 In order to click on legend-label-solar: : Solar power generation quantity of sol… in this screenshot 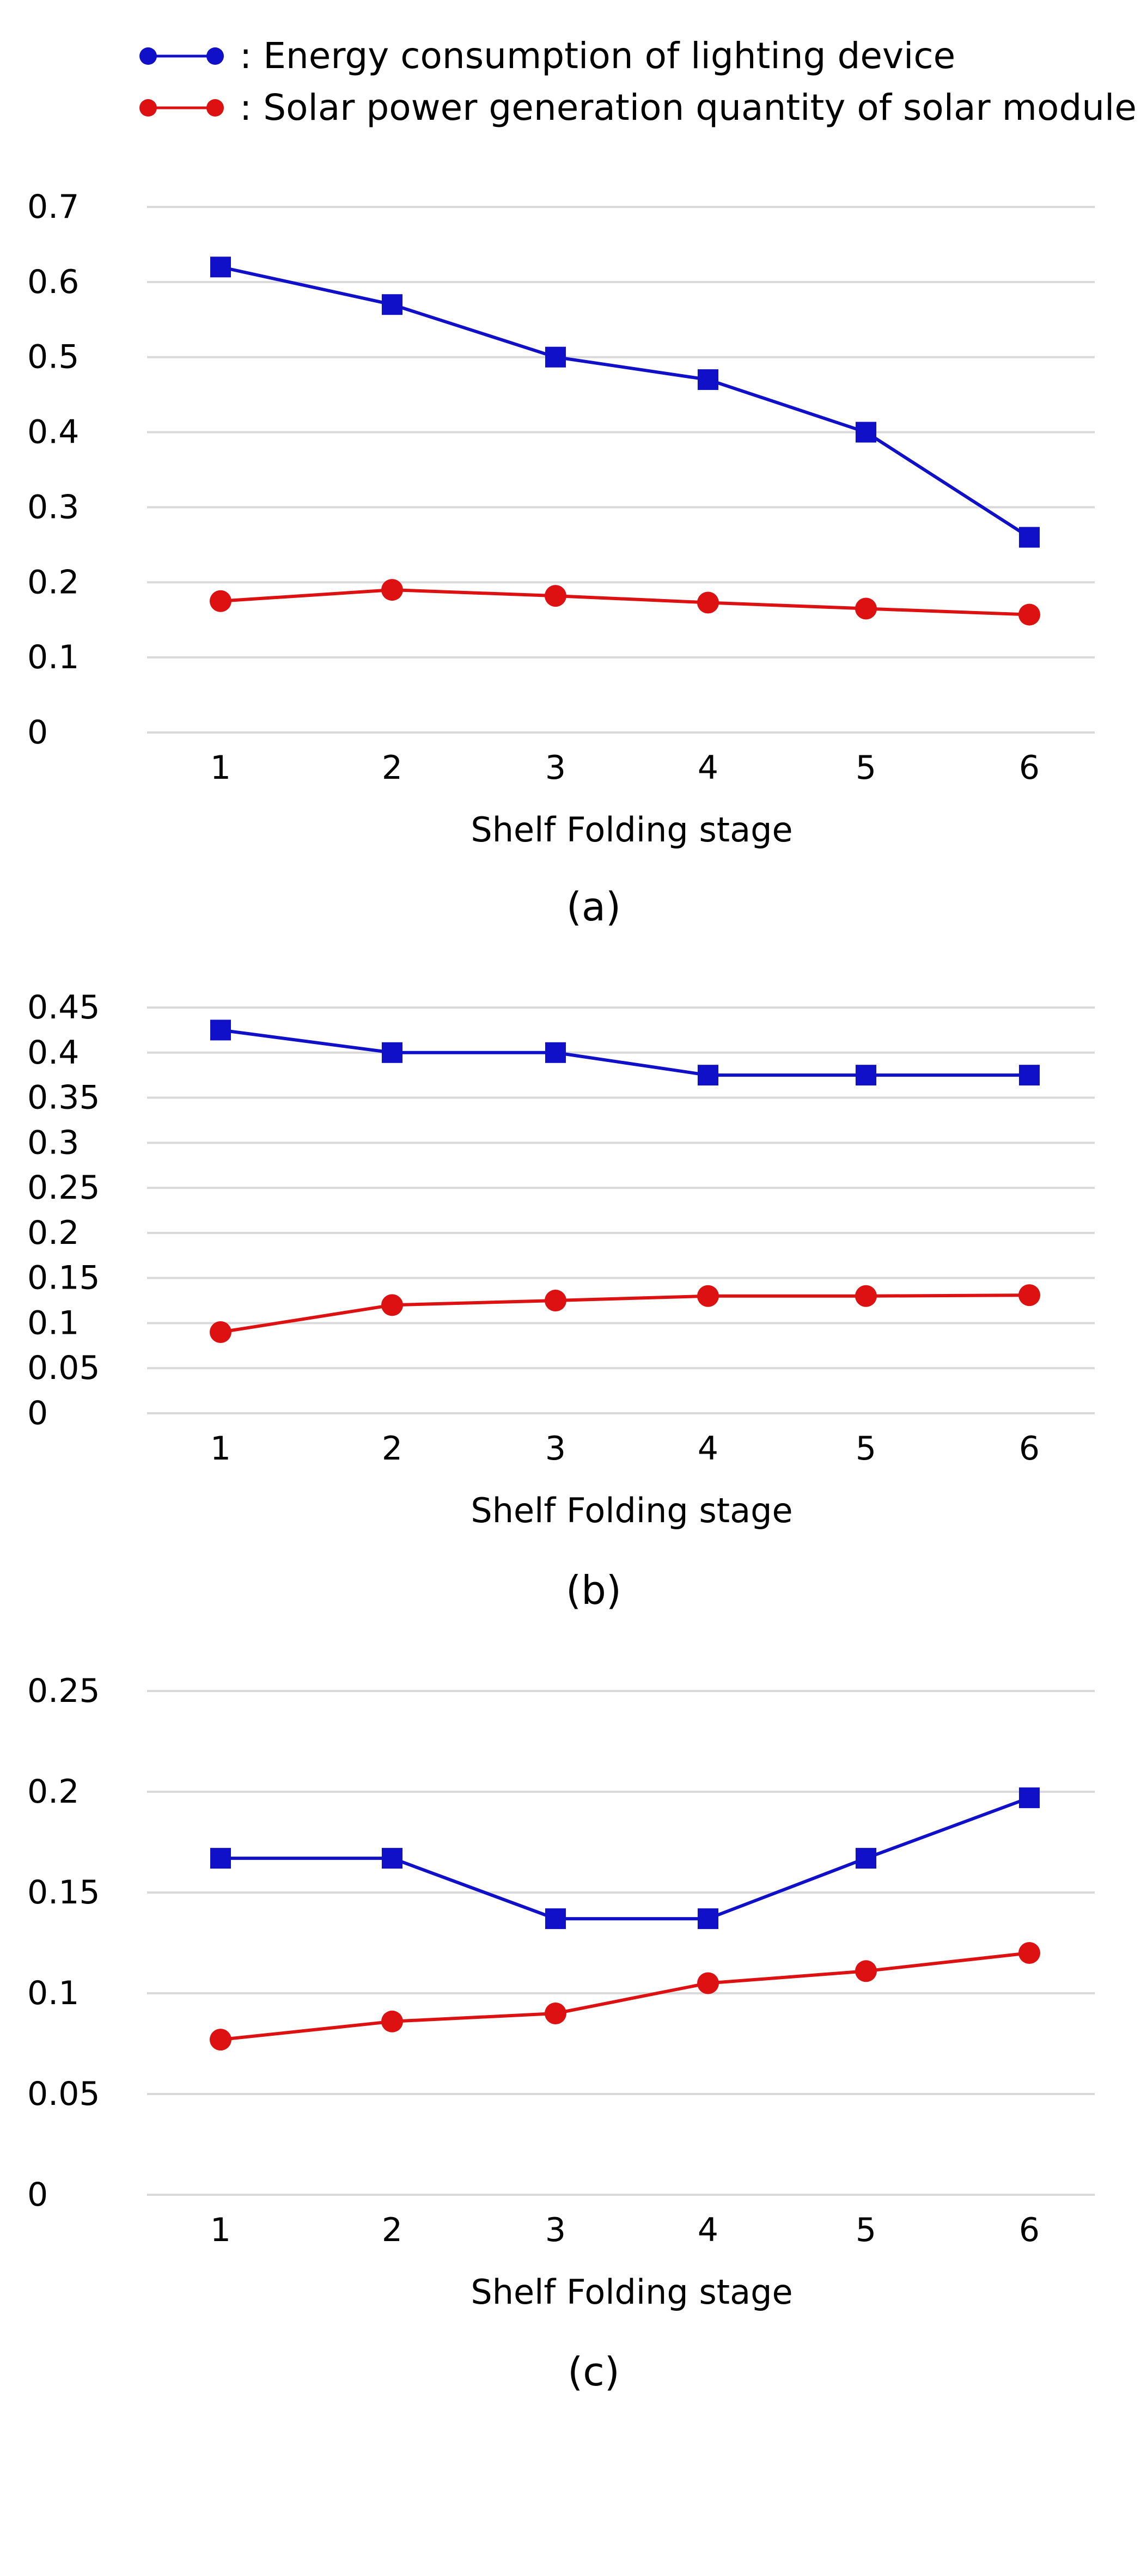, I will do `click(688, 108)`.